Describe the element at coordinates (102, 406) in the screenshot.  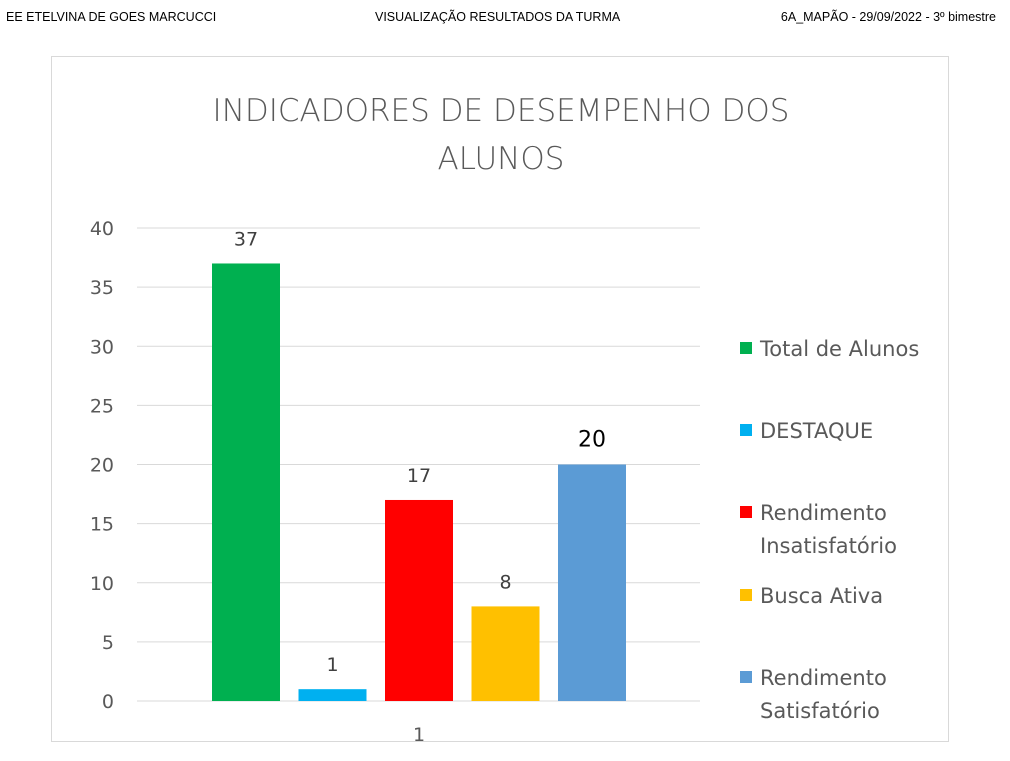
I see `y-tick-label: 25` at that location.